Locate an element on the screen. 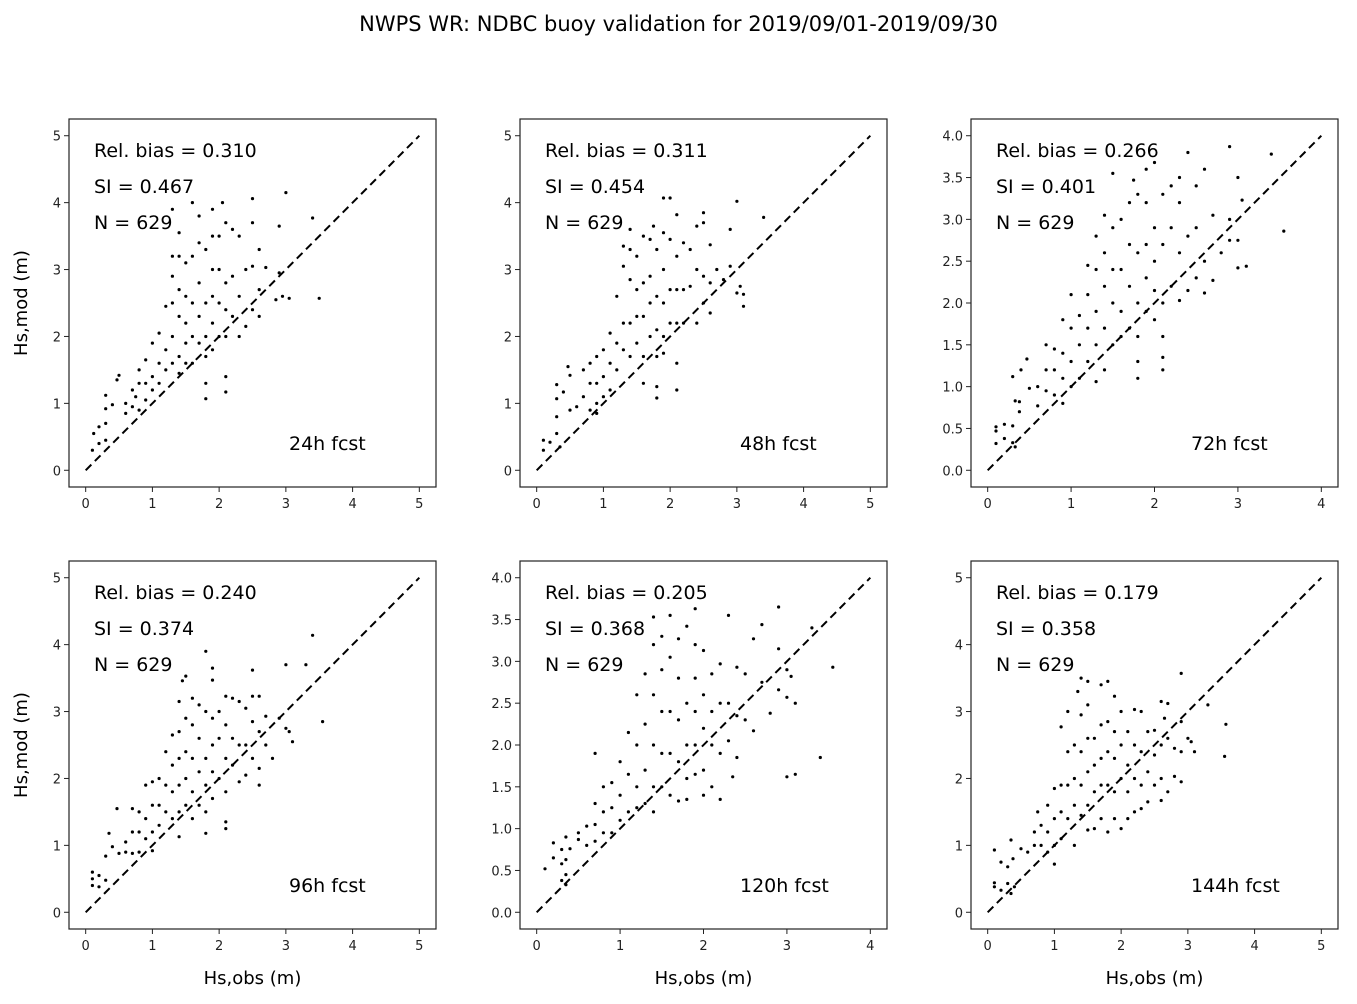 The height and width of the screenshot is (1004, 1357). si-annotation: SI = 0.358 is located at coordinates (1046, 629).